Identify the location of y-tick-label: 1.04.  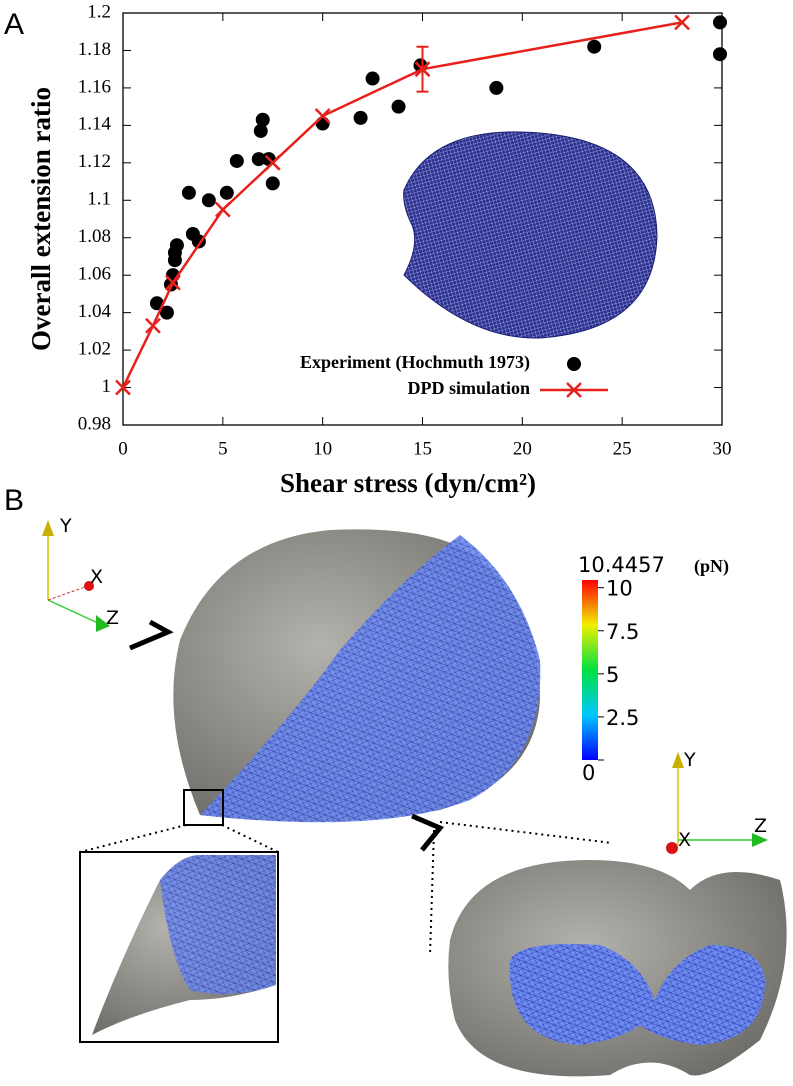
(95, 311).